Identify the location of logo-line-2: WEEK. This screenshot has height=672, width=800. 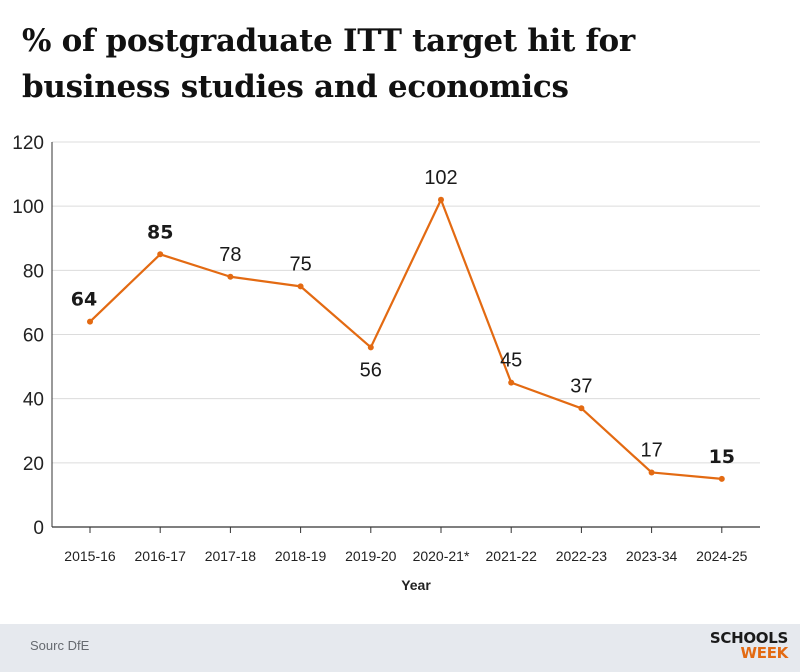
(764, 653).